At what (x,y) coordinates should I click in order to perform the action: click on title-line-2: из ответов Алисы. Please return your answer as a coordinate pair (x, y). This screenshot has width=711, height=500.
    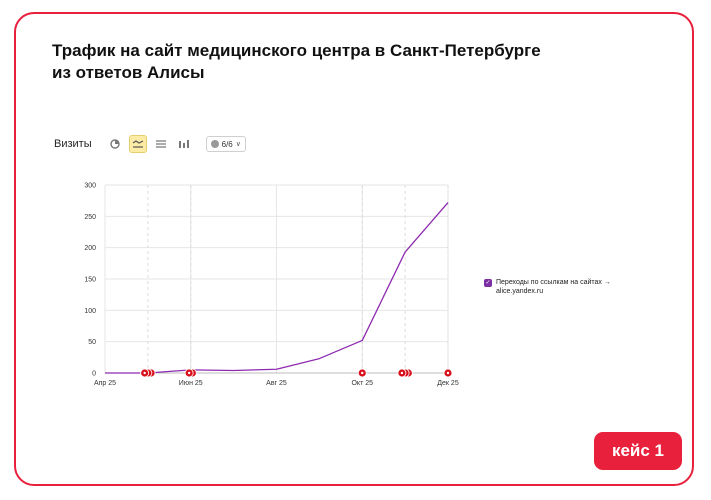
    Looking at the image, I should click on (128, 72).